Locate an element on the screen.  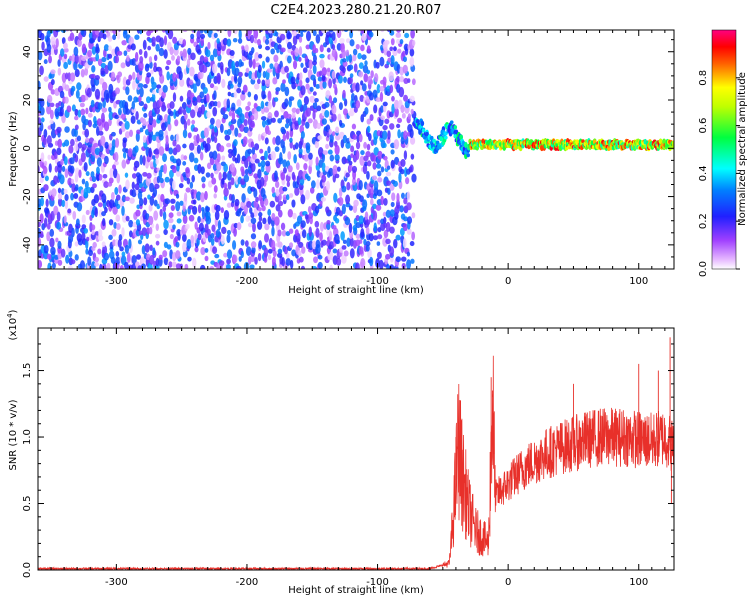
snr-y-multiplier-base: (x10 is located at coordinates (13, 329).